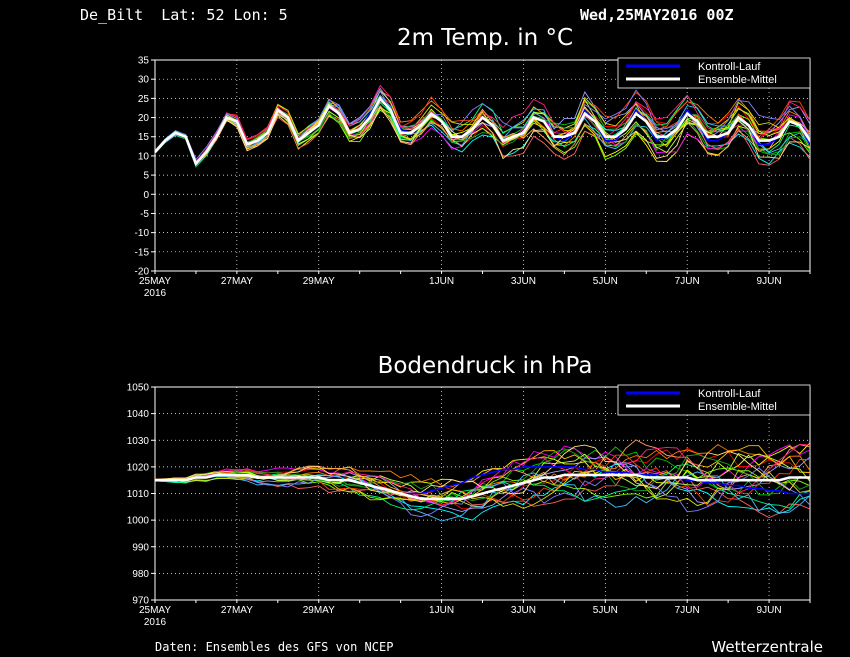 This screenshot has height=657, width=850. What do you see at coordinates (142, 233) in the screenshot?
I see `y-tick-label: -10` at bounding box center [142, 233].